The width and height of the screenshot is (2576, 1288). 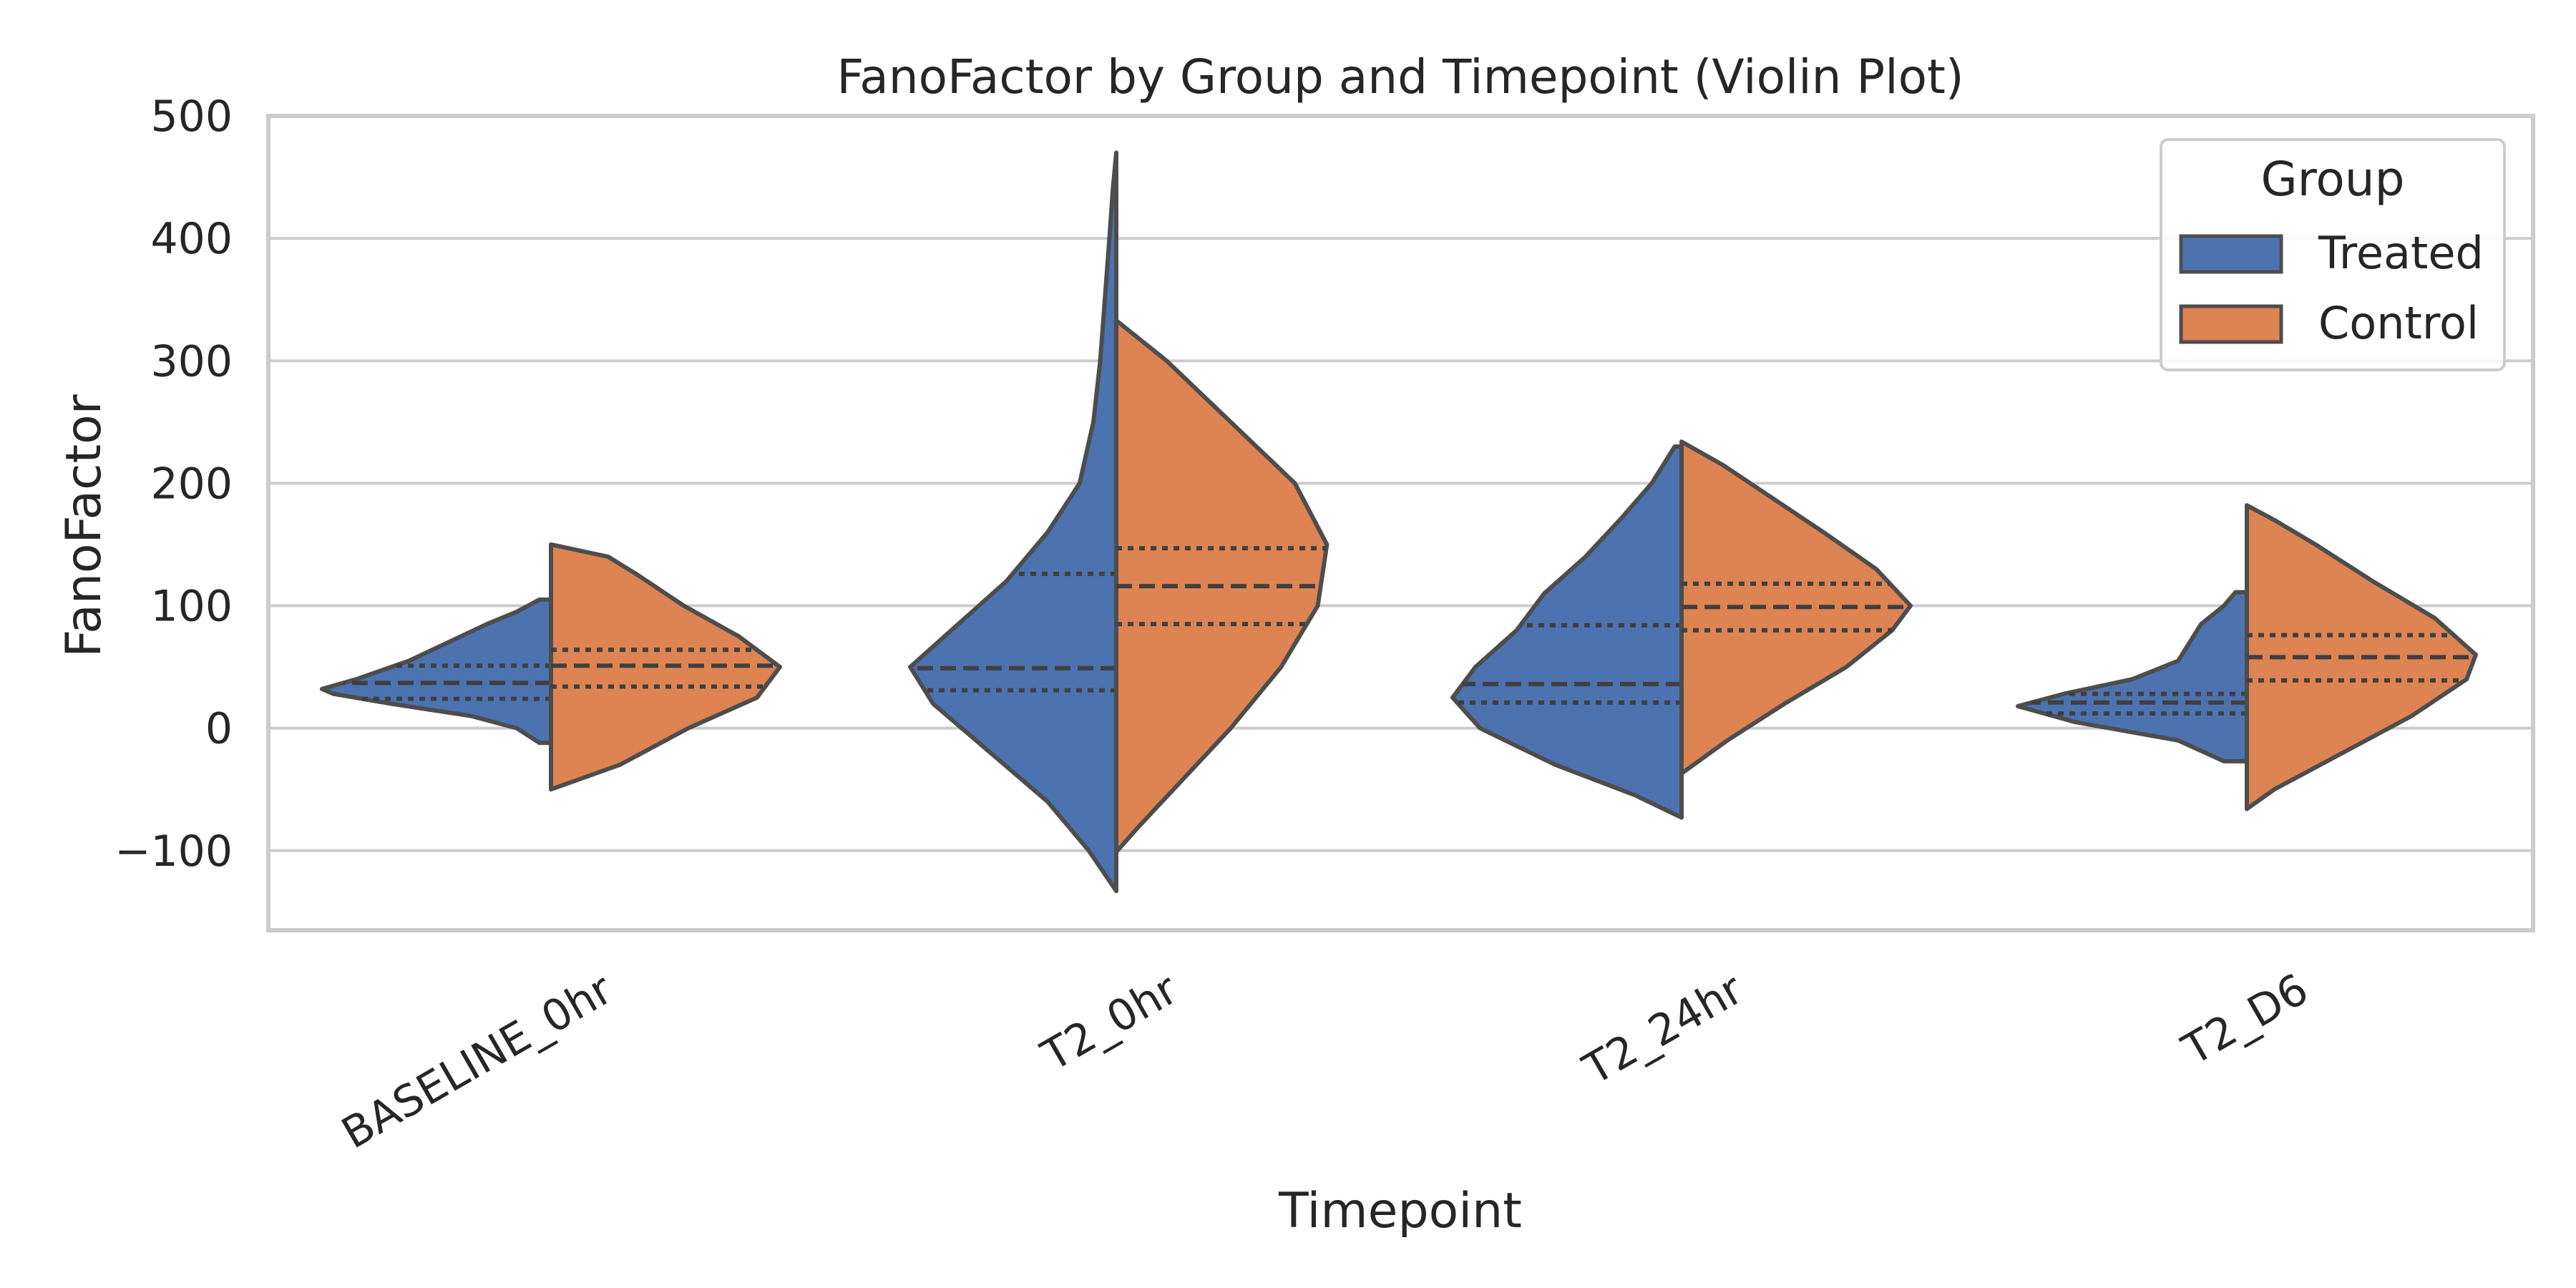 I want to click on y-tick-label: −100, so click(x=173, y=851).